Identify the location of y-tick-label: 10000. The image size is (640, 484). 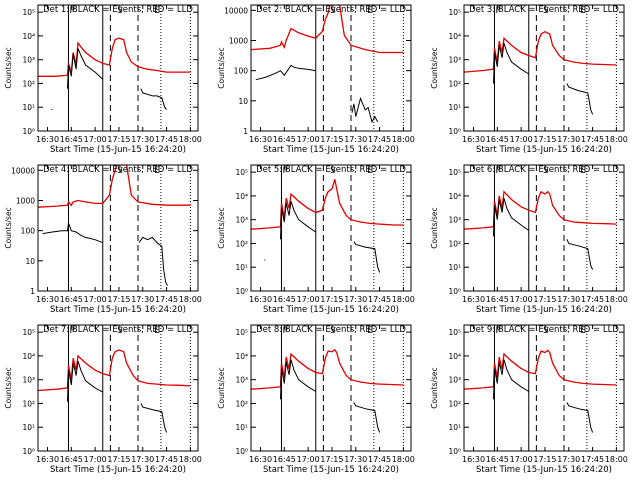
(236, 10).